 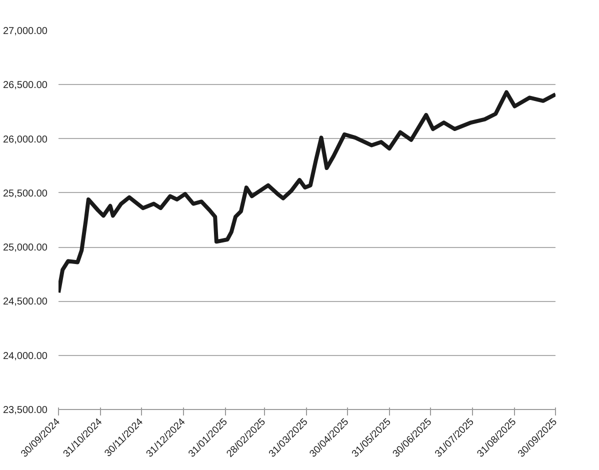 What do you see at coordinates (25, 356) in the screenshot?
I see `y-tick-label: 24,000.00` at bounding box center [25, 356].